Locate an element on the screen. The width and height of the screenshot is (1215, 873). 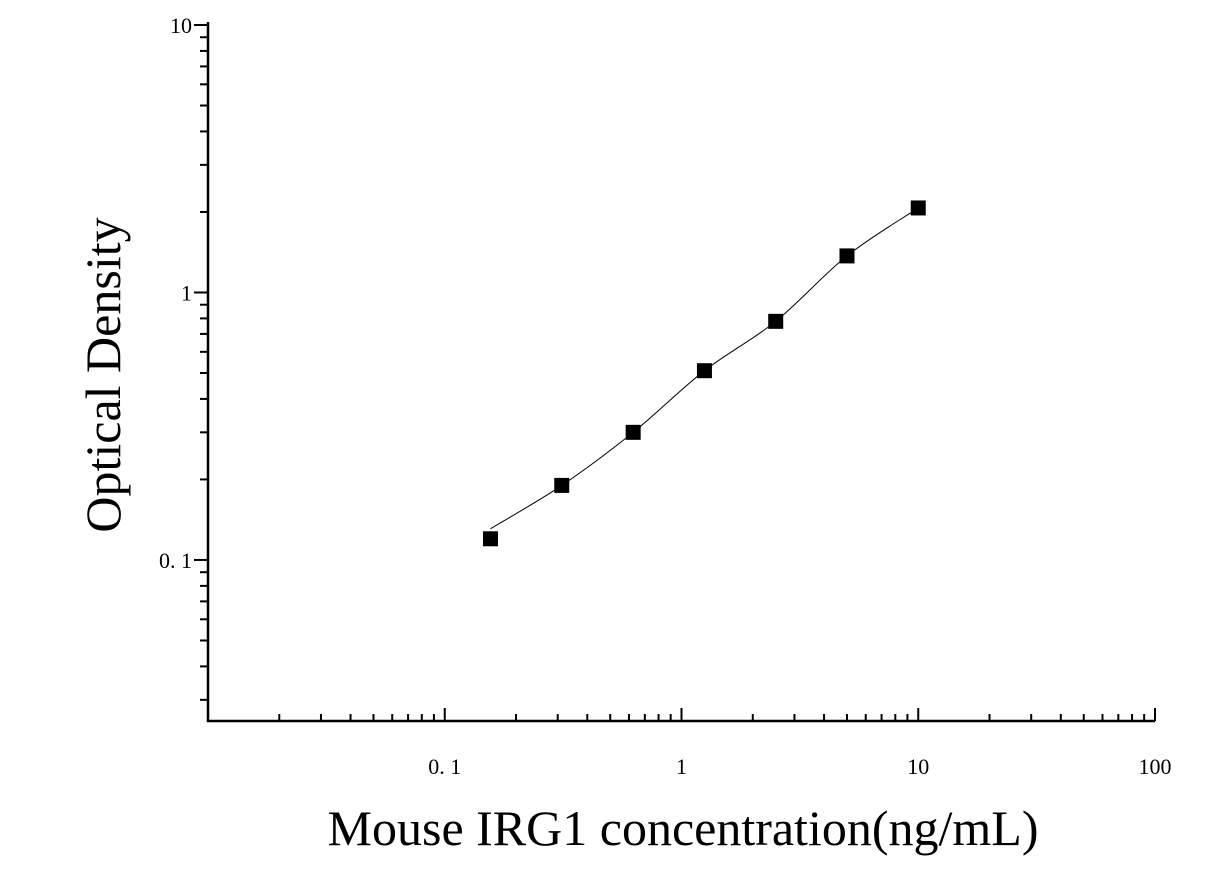
x-axis-title: Mouse IRG1 concentration(ng/mL) is located at coordinates (683, 828).